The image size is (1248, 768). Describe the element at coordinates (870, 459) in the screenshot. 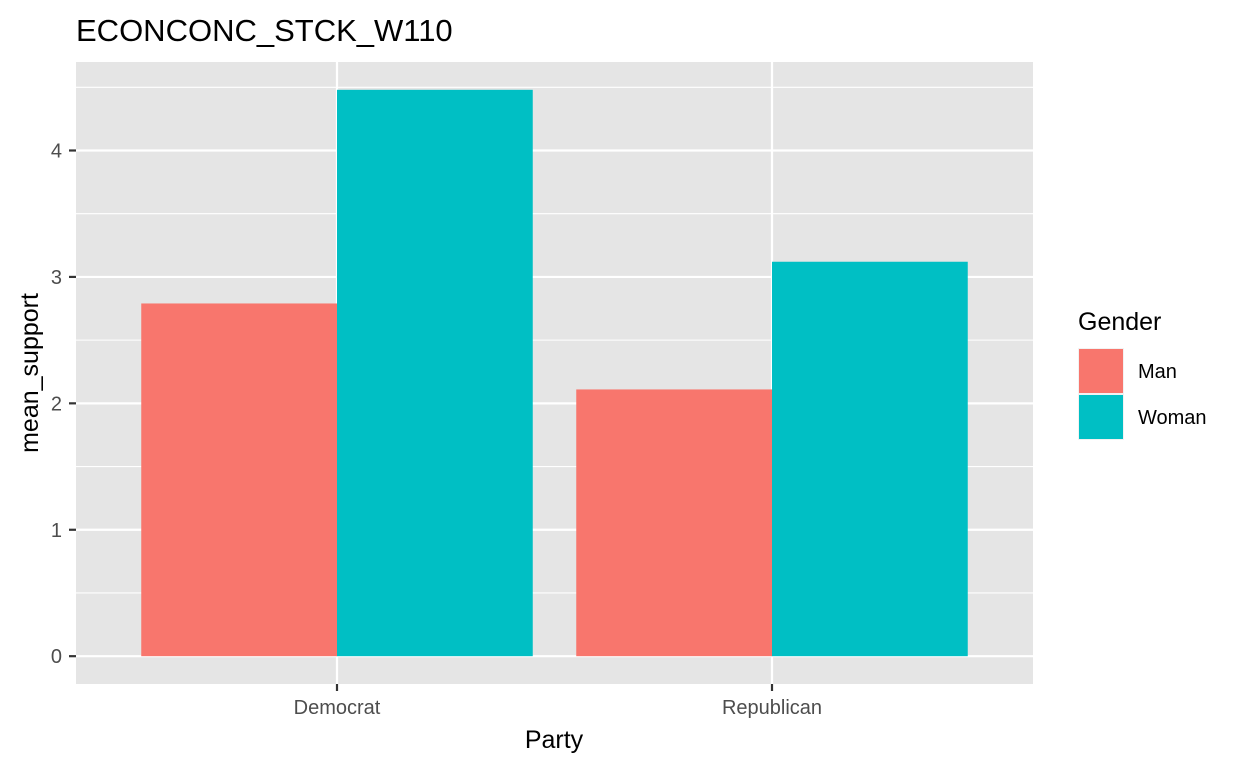

I see `bar-woman-republican` at that location.